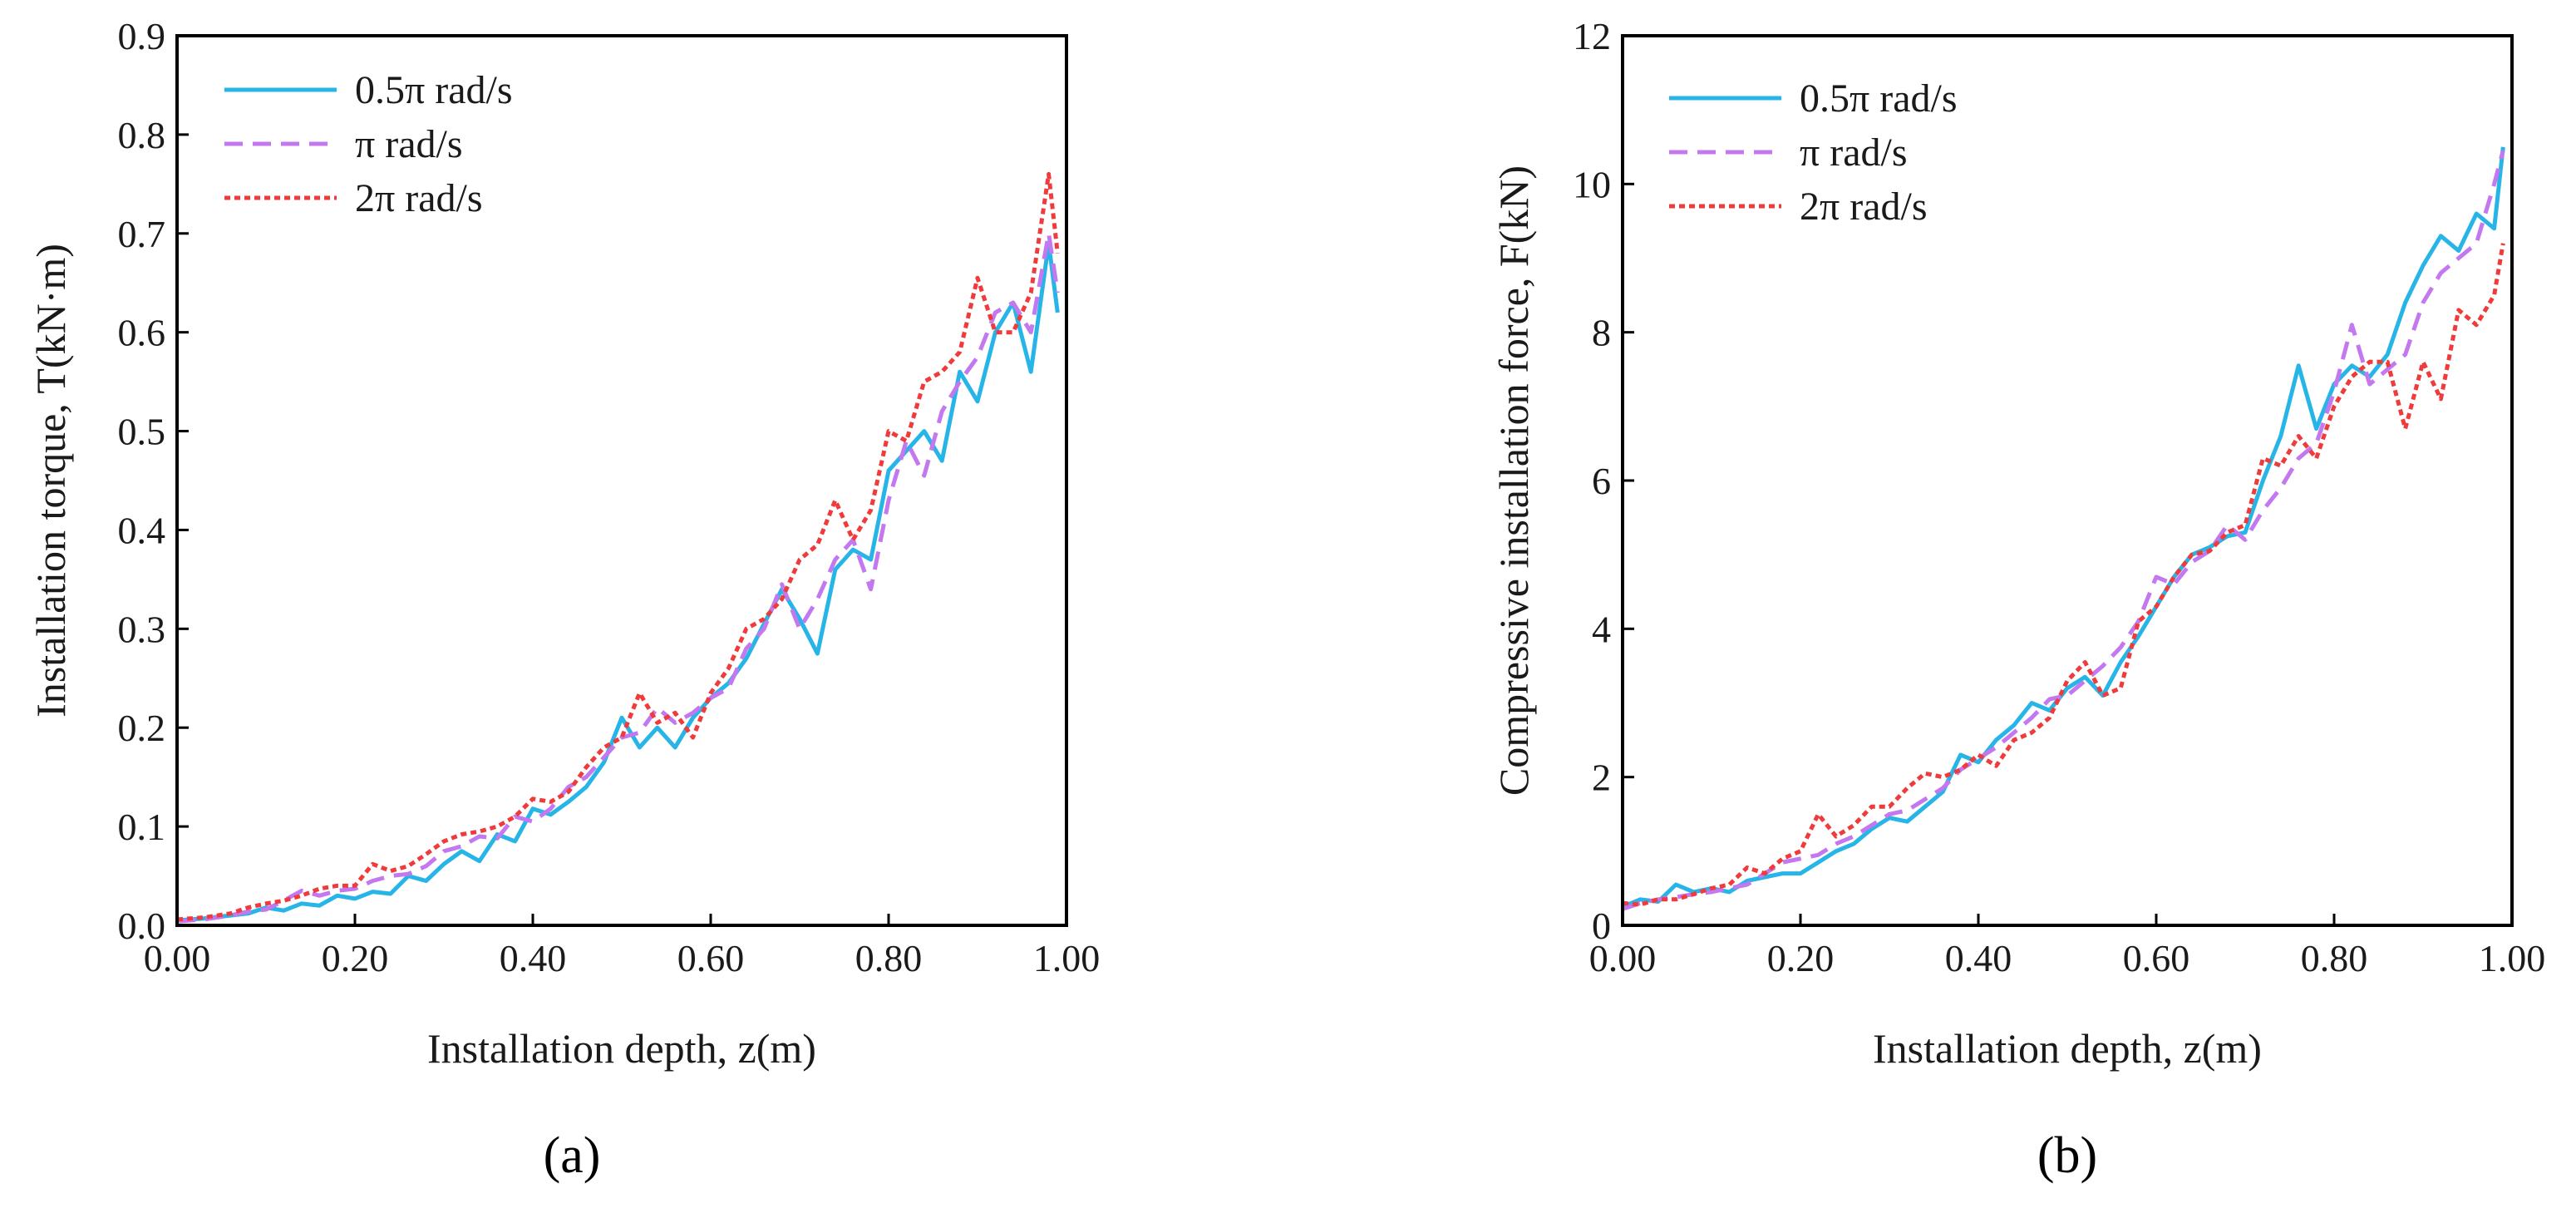 Image resolution: width=2576 pixels, height=1213 pixels. I want to click on y-tick-label: 0, so click(1601, 926).